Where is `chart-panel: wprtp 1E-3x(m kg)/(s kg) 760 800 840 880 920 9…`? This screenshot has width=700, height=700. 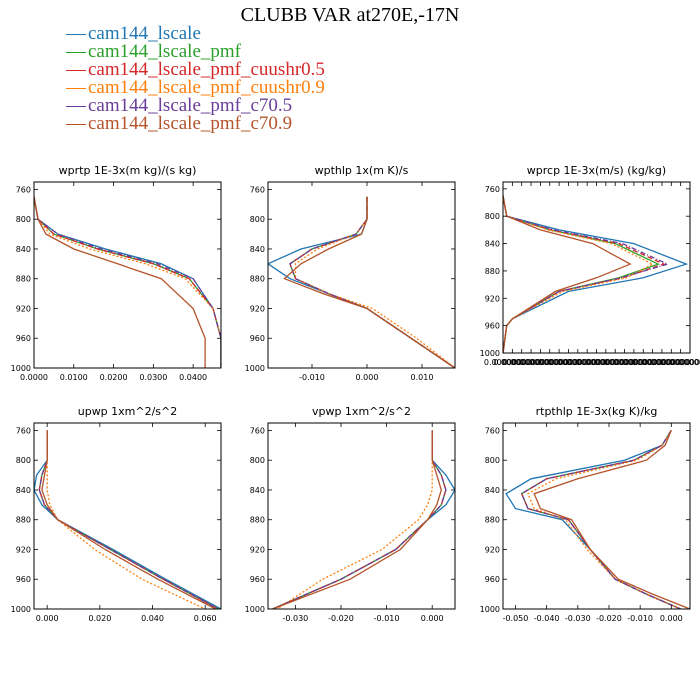
chart-panel: wprtp 1E-3x(m kg)/(s kg) 760 800 840 880 920 9… is located at coordinates (116, 273).